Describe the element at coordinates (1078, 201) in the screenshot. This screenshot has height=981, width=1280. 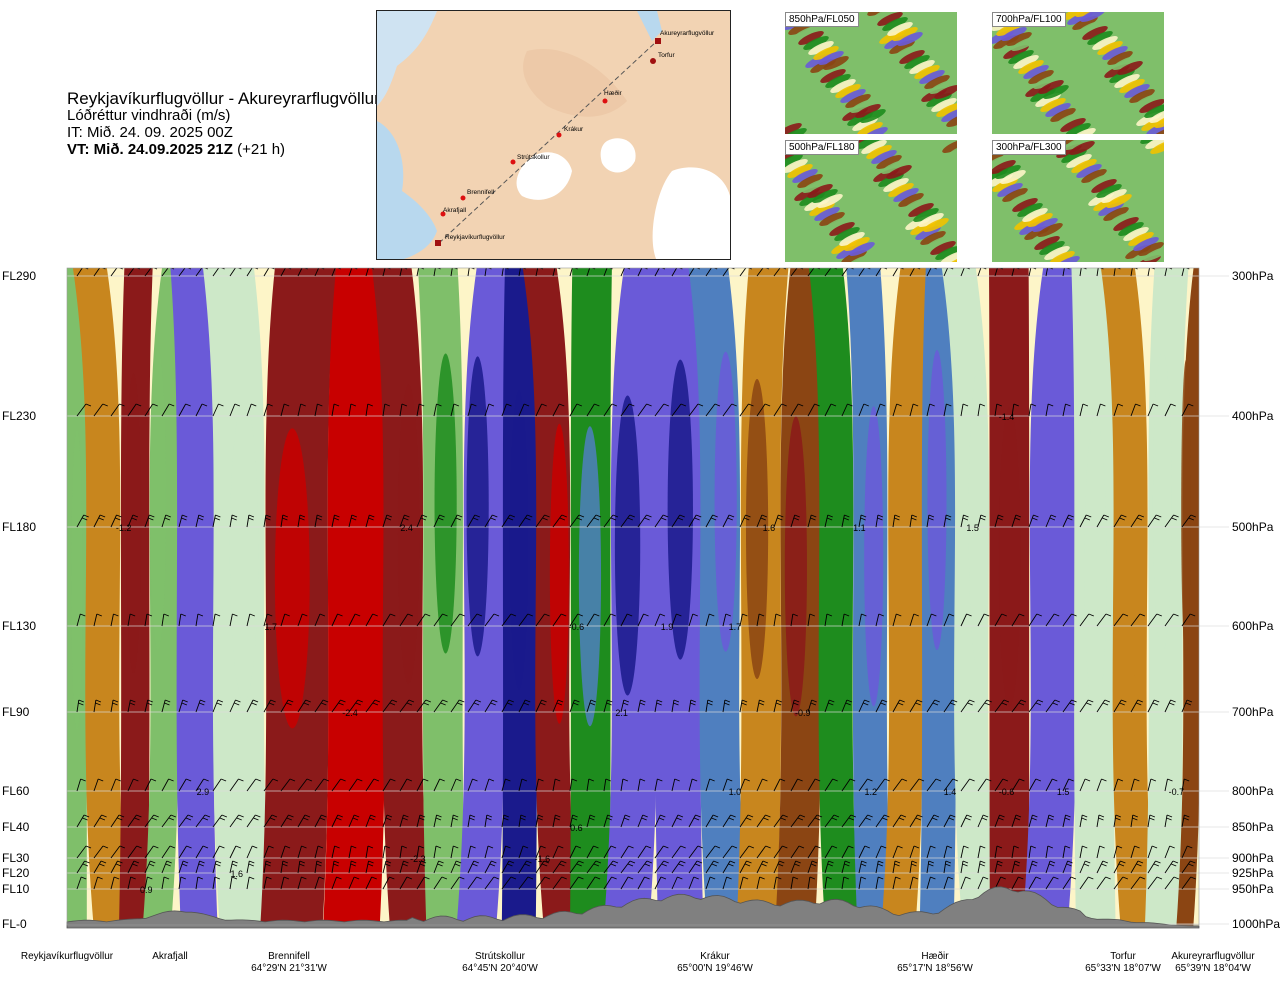
I see `thumbnail-300: 300hPa/FL300` at that location.